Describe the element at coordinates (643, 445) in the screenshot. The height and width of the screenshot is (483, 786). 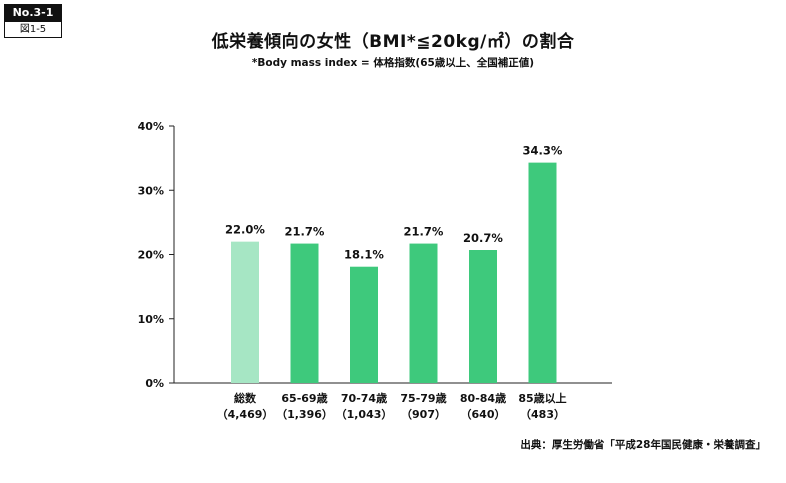
I see `source-credit: 出典：厚生労働省「平成28年国民健康・栄養調査」` at that location.